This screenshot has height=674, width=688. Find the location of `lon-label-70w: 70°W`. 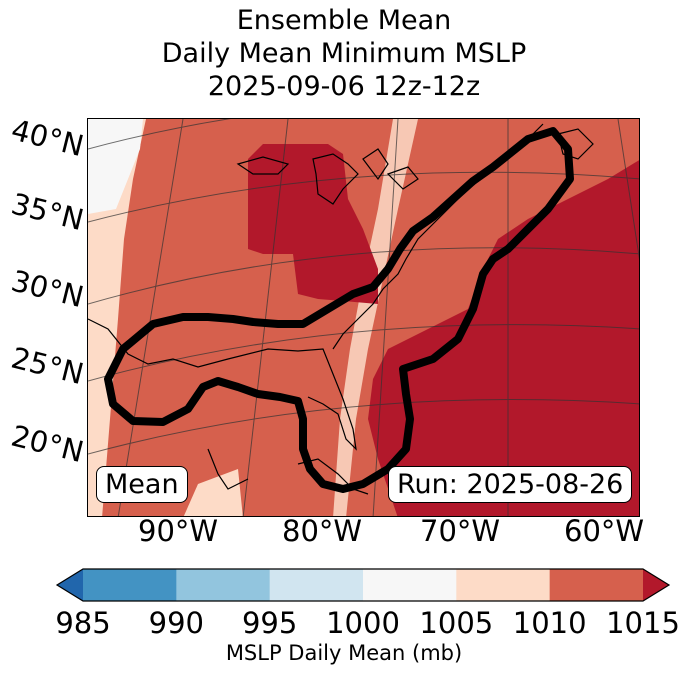

lon-label-70w: 70°W is located at coordinates (460, 531).